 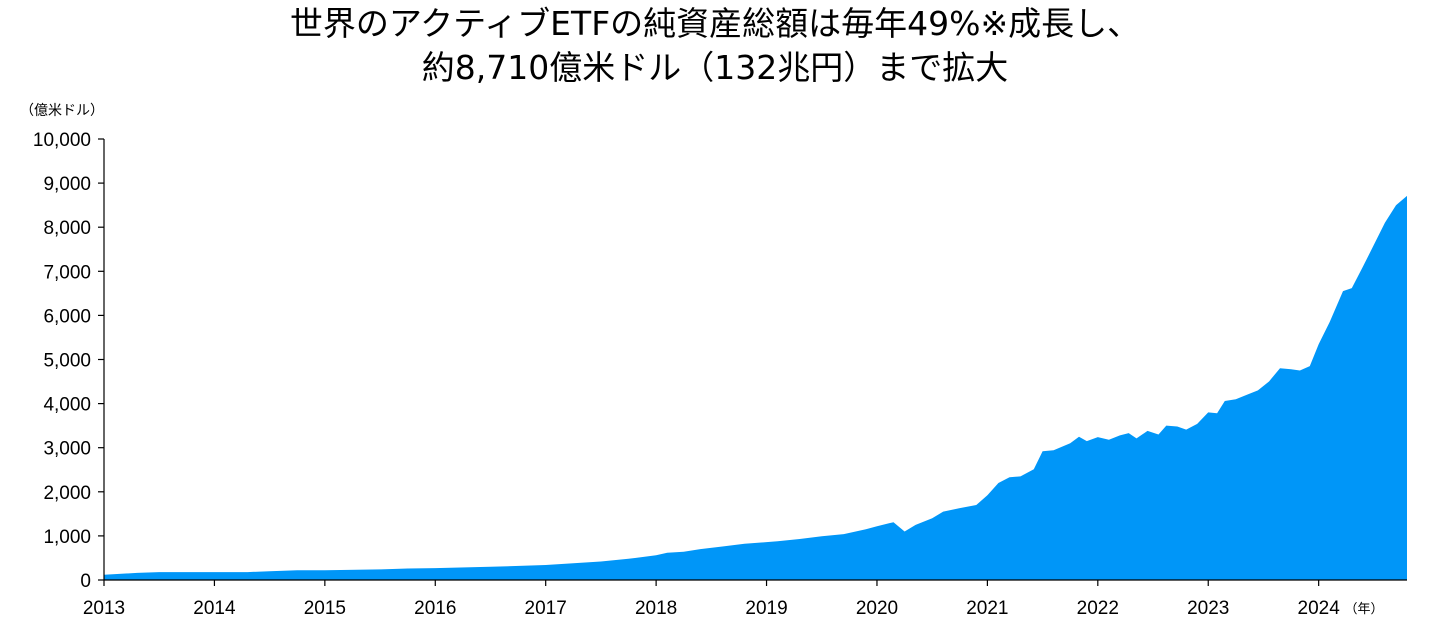 I want to click on y-tick-label: 1,000, so click(x=67, y=537).